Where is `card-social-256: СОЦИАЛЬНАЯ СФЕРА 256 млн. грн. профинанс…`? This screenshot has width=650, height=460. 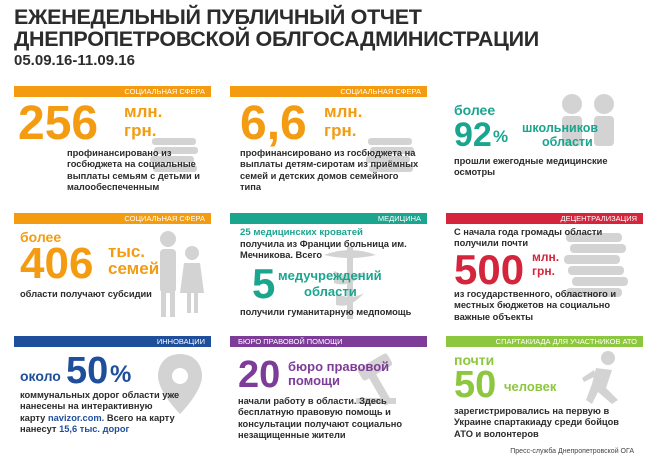
card-social-256: СОЦИАЛЬНАЯ СФЕРА 256 млн. грн. профинанс… is located at coordinates (112, 142).